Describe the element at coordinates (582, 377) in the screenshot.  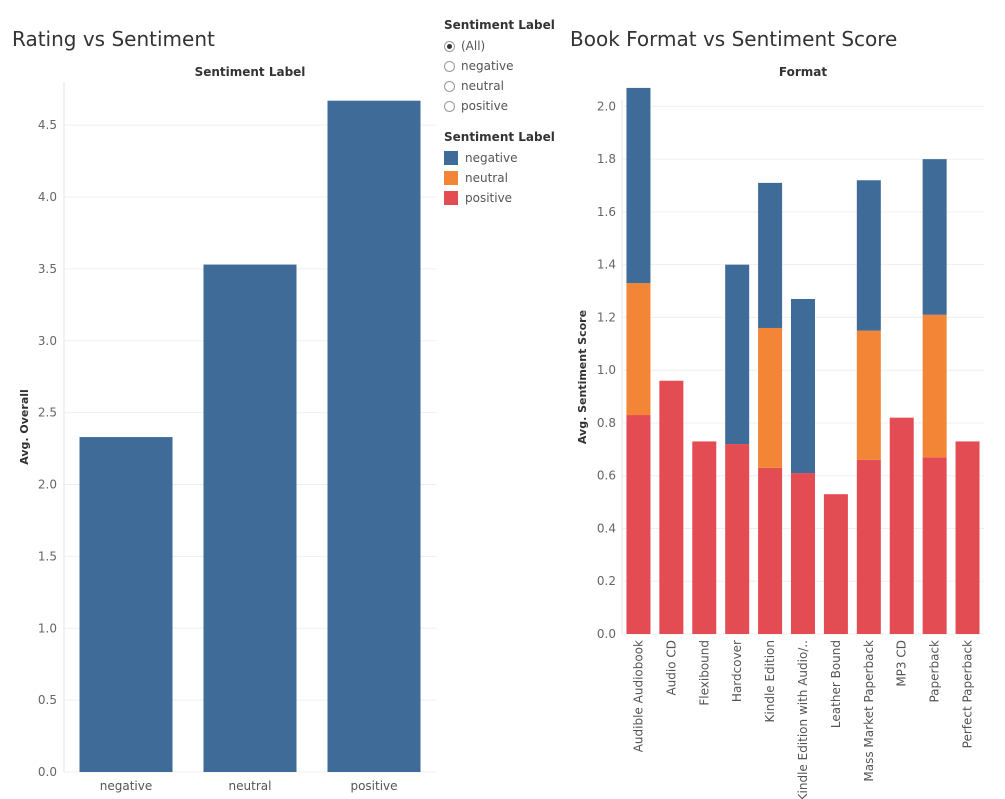
I see `right-y-axis-label: Avg. Sentiment Score` at that location.